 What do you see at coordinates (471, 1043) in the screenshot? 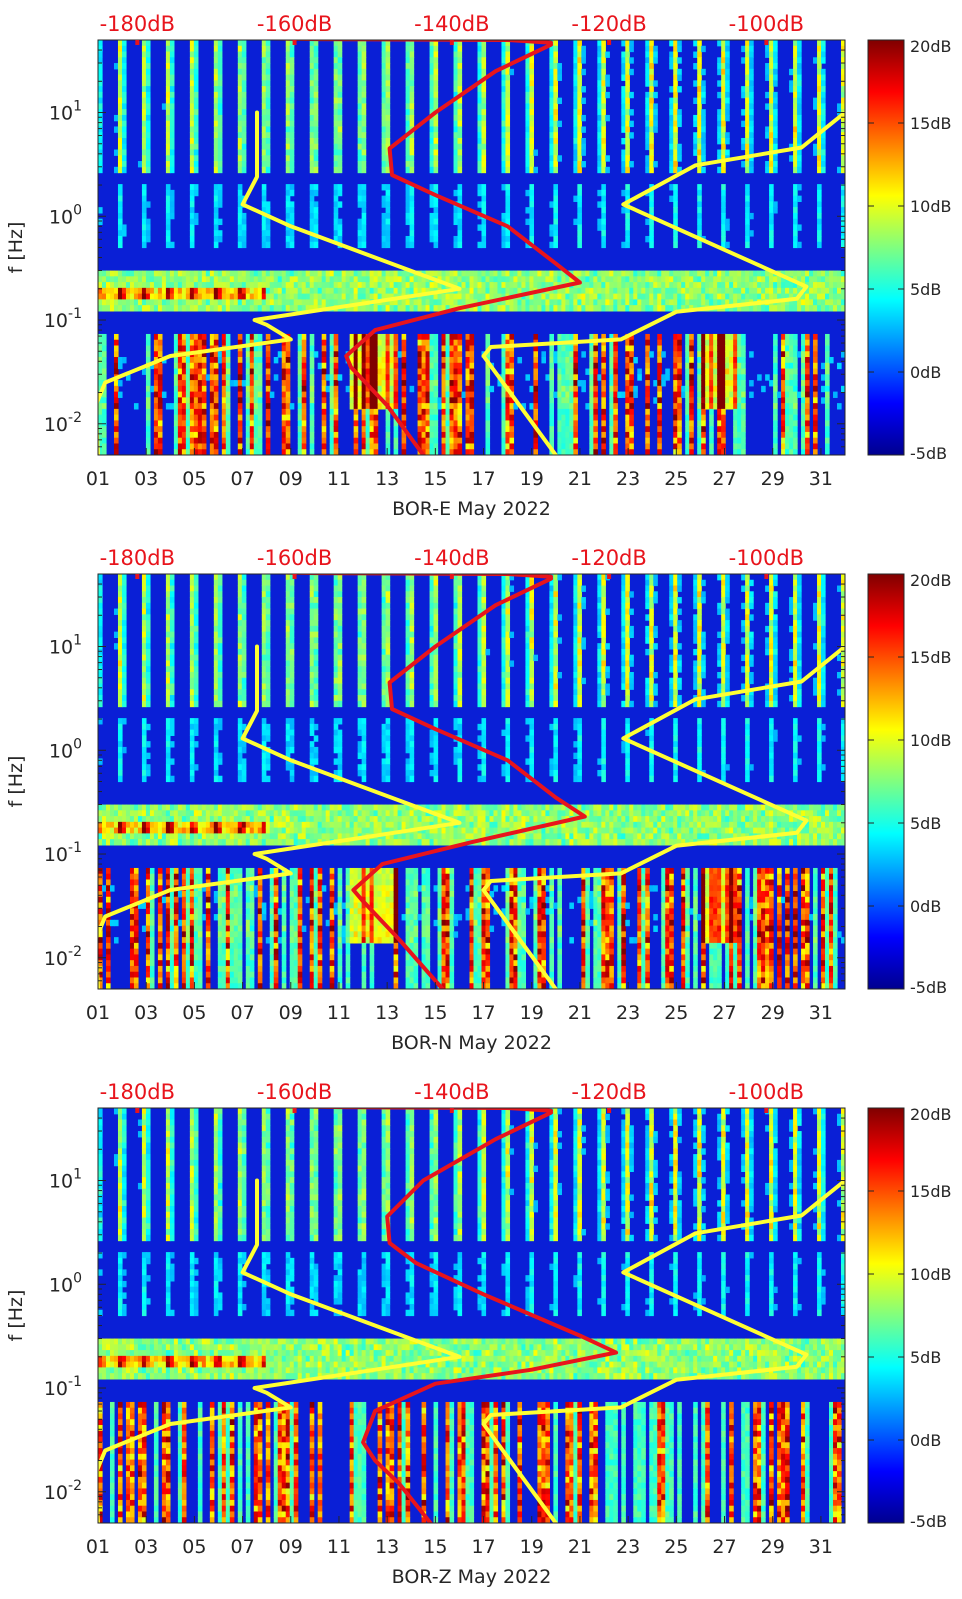
I see `x-axis-title: BOR-N May 2022` at bounding box center [471, 1043].